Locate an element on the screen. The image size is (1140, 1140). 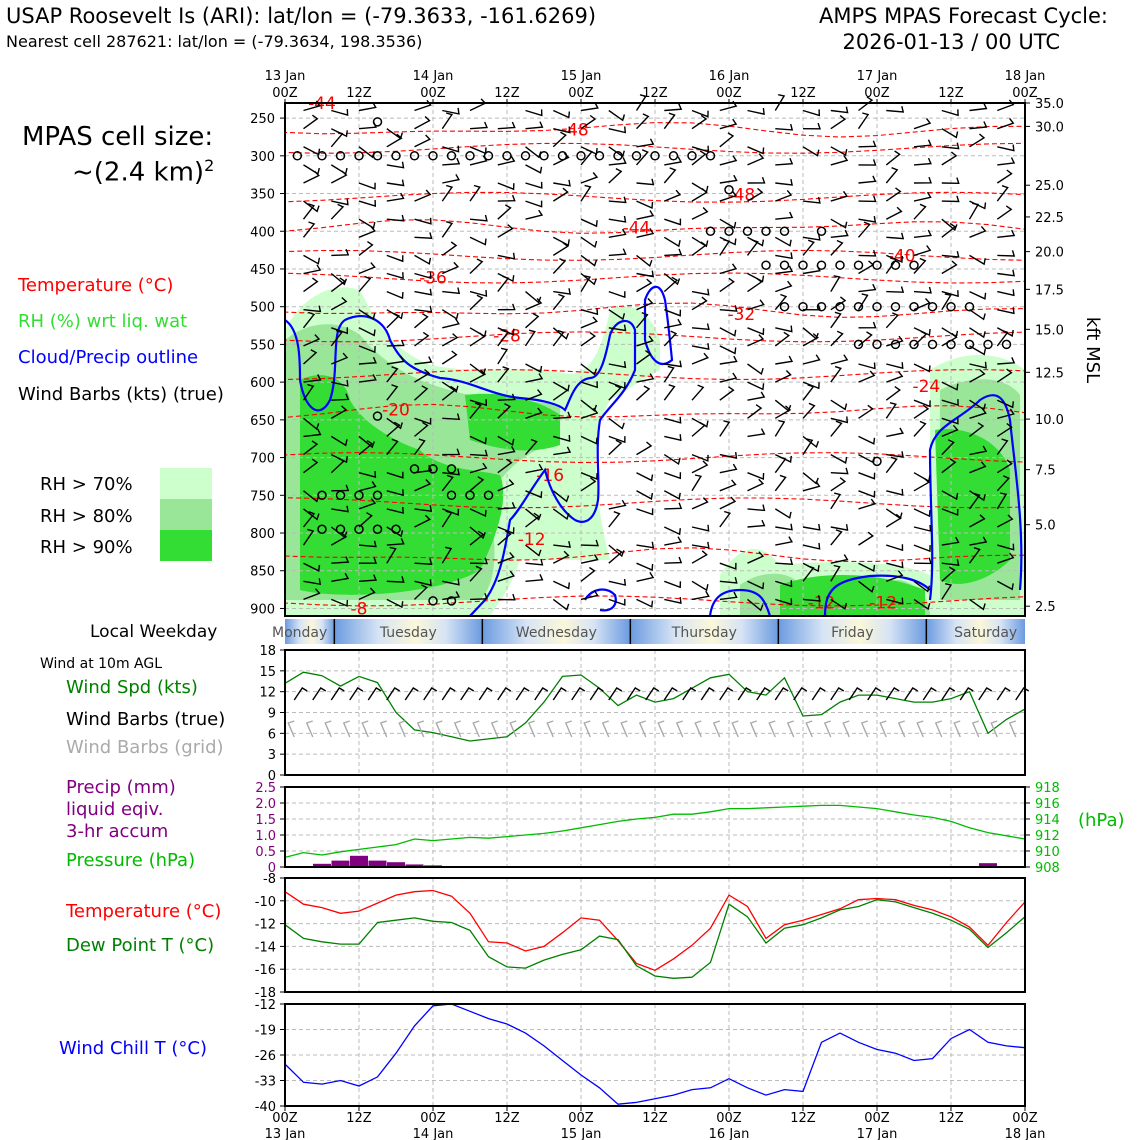
precip-label-1: Precip (mm) is located at coordinates (121, 787).